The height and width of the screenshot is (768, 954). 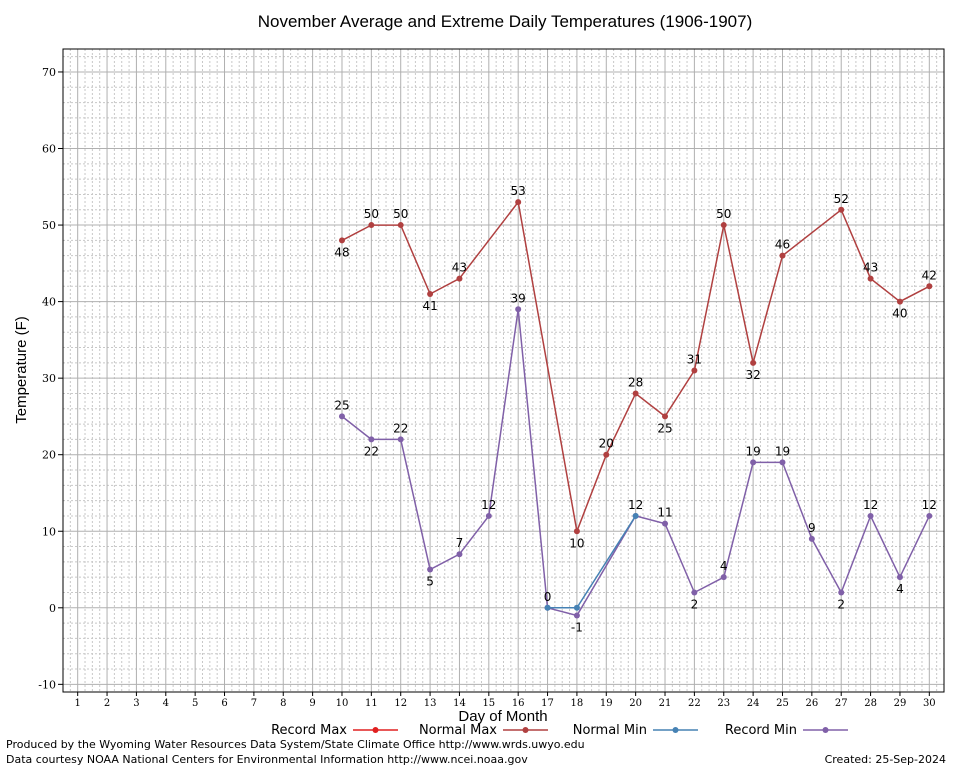 I want to click on x-tick-label: 29, so click(x=900, y=703).